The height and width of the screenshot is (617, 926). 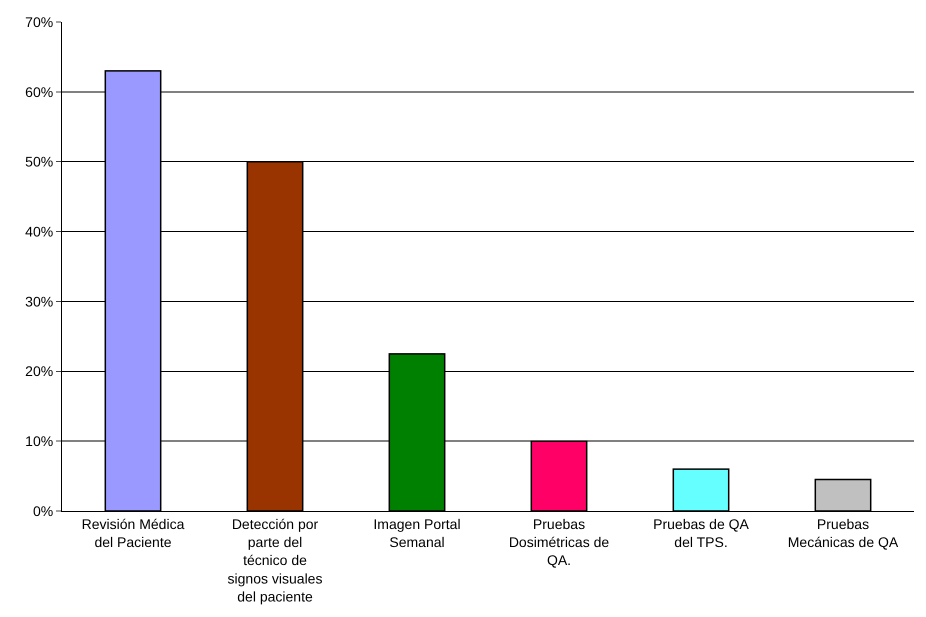 I want to click on y-tick-label: 30%, so click(x=39, y=301).